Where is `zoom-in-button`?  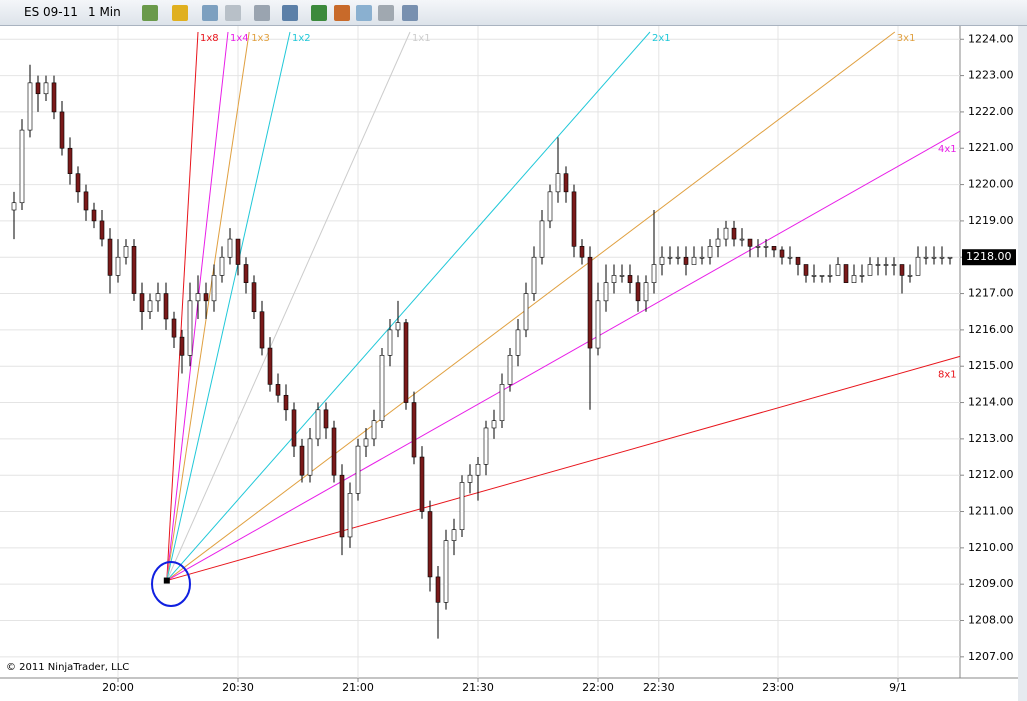 zoom-in-button is located at coordinates (210, 13).